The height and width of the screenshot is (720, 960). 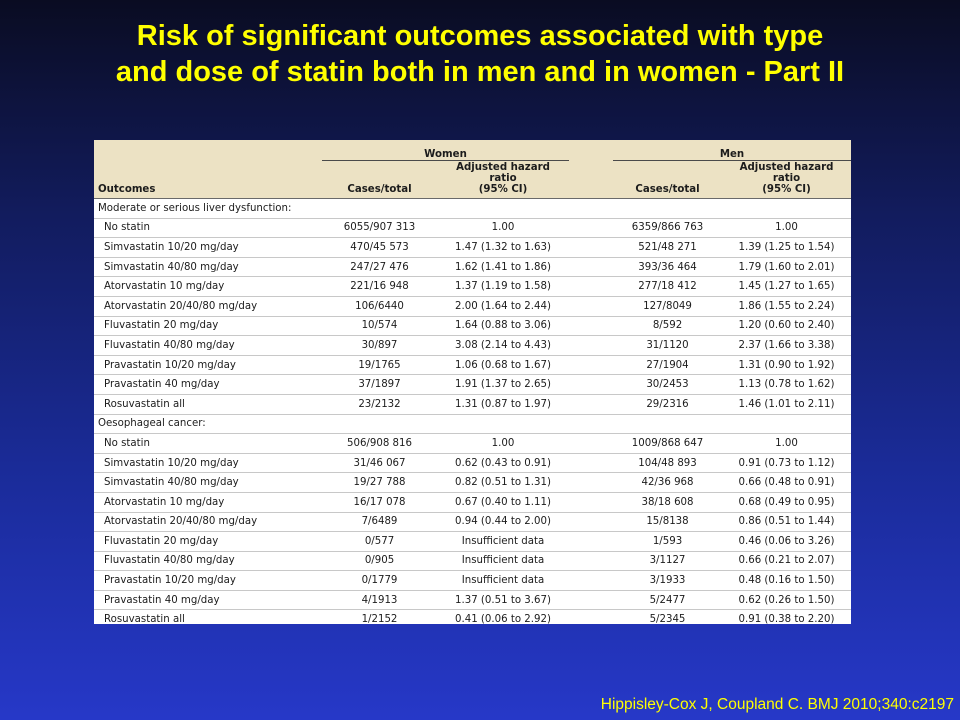 I want to click on cell-cases-women: 0/577, so click(x=379, y=541).